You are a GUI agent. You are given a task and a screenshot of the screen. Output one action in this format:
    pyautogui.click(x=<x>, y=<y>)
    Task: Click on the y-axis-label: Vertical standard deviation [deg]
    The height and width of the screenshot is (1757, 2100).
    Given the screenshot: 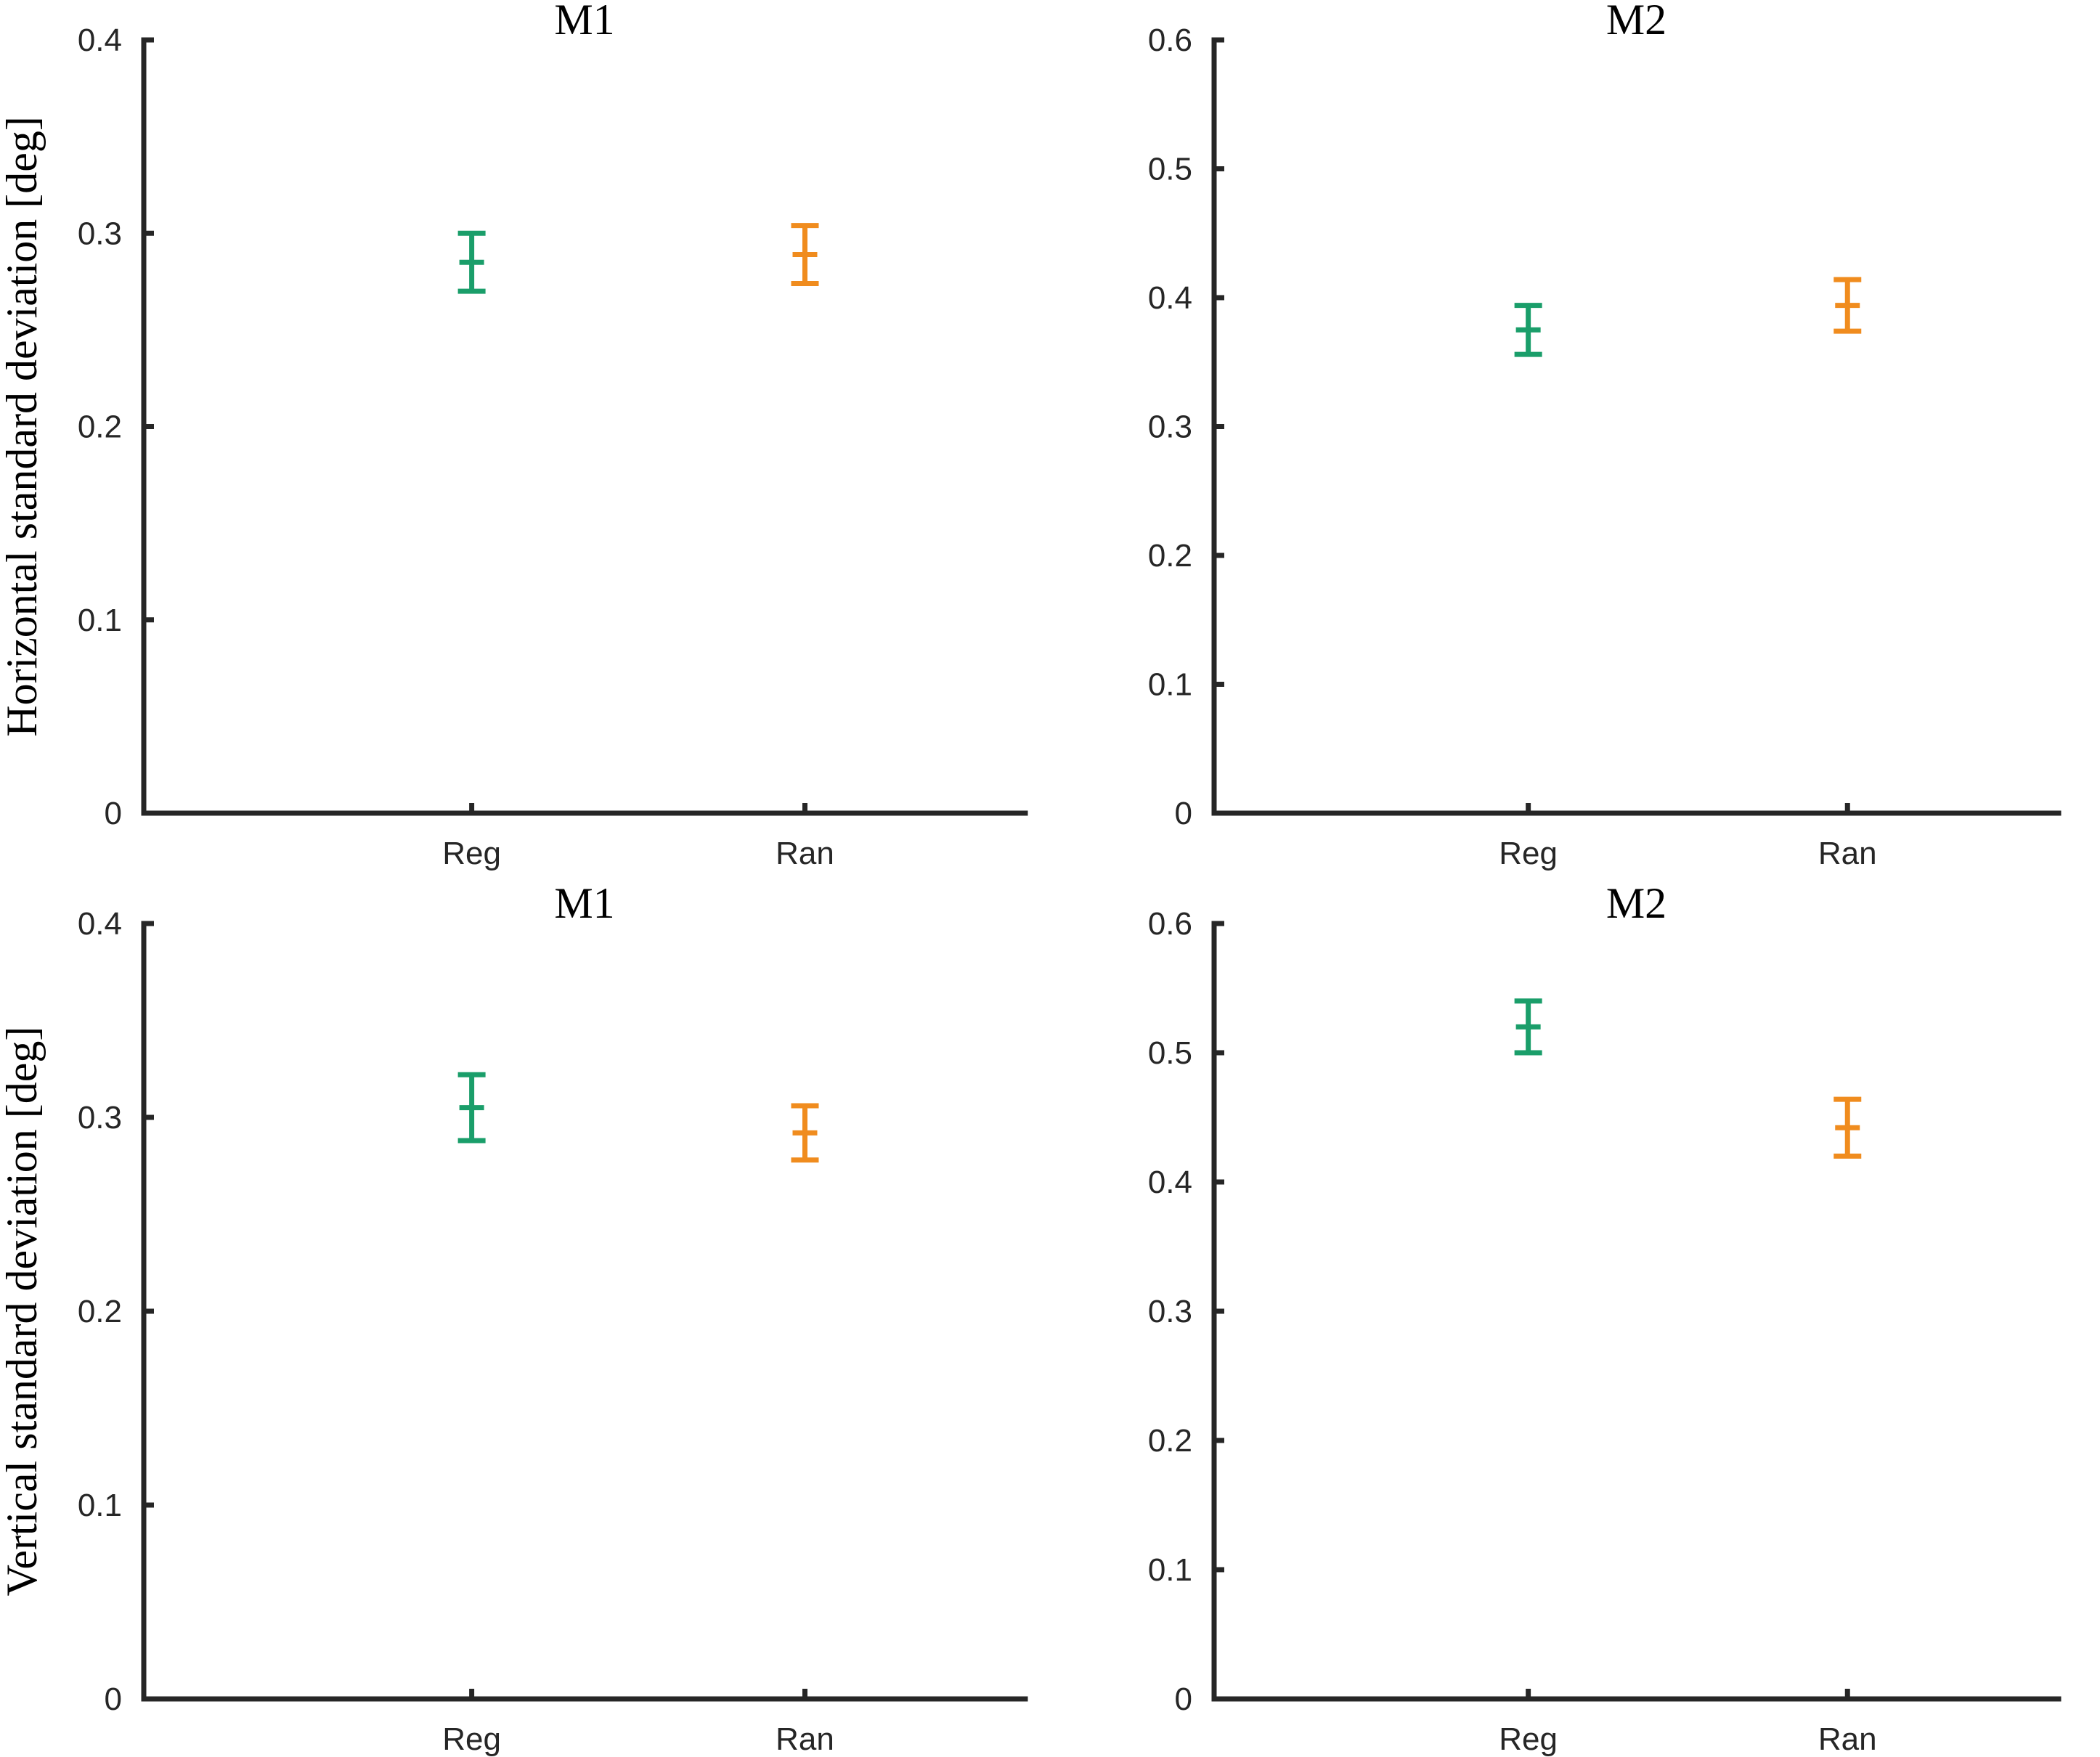 What is the action you would take?
    pyautogui.click(x=23, y=1312)
    